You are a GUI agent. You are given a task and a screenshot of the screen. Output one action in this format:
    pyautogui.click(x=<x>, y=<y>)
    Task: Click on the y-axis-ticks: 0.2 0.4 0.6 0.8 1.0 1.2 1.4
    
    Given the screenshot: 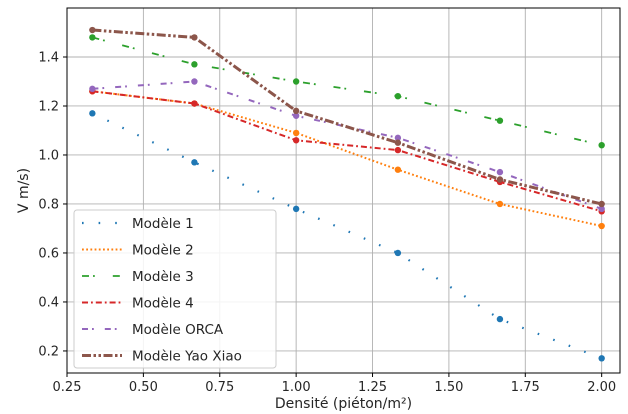 What is the action you would take?
    pyautogui.click(x=52, y=204)
    